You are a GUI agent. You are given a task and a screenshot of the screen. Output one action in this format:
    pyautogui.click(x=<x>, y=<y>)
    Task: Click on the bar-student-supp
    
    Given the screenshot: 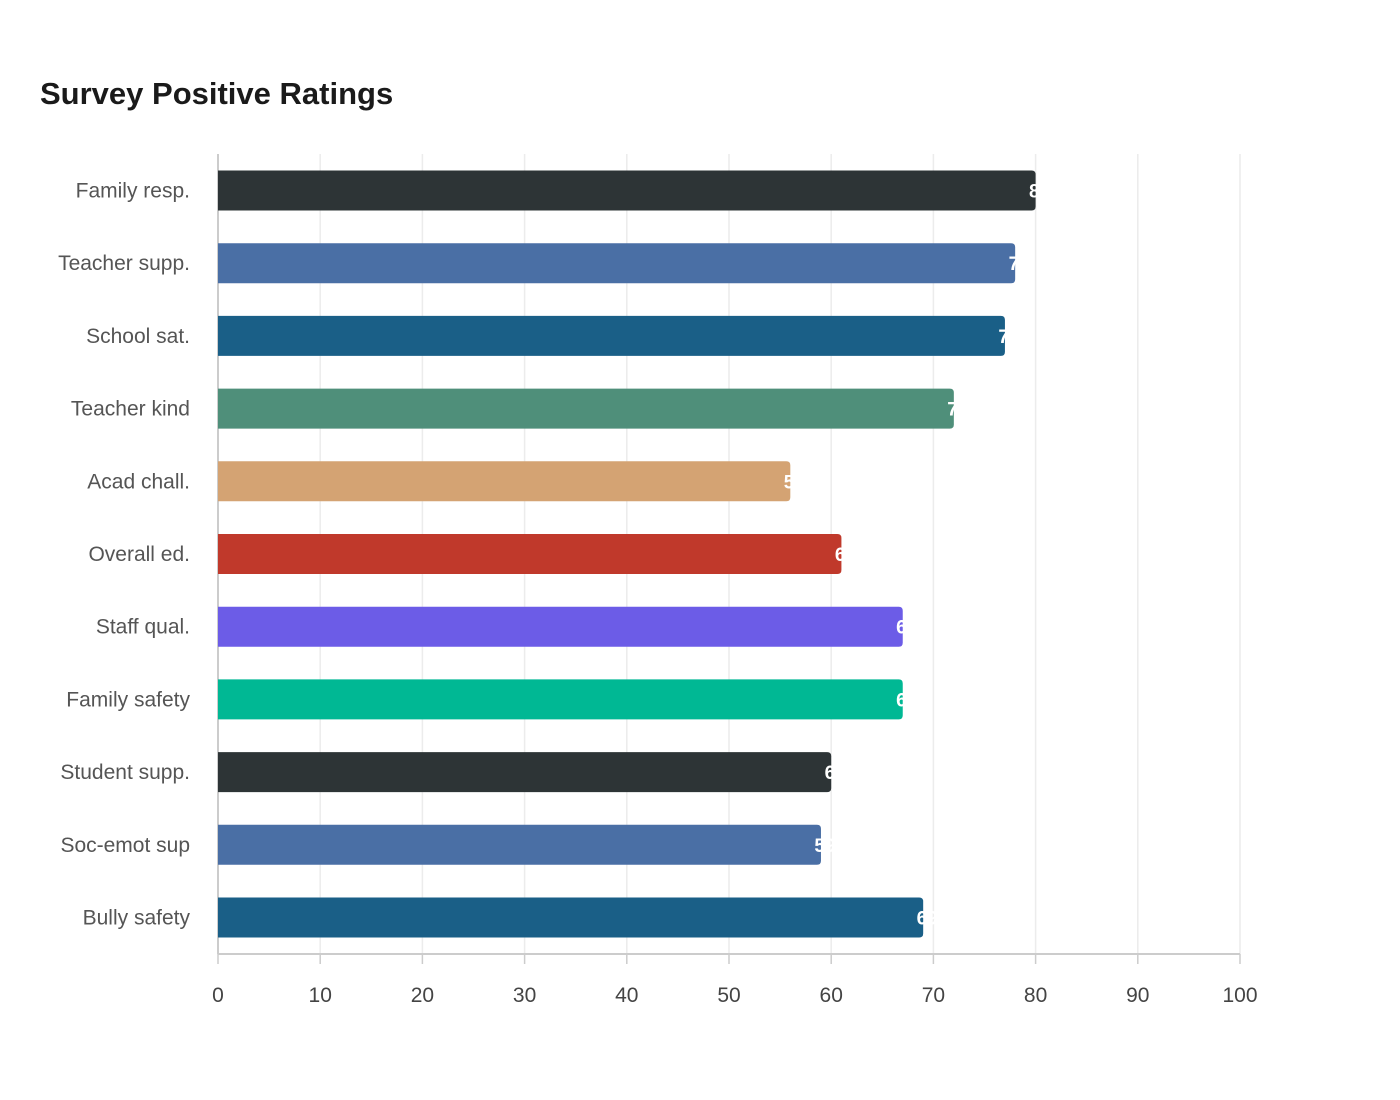 What is the action you would take?
    pyautogui.click(x=525, y=772)
    